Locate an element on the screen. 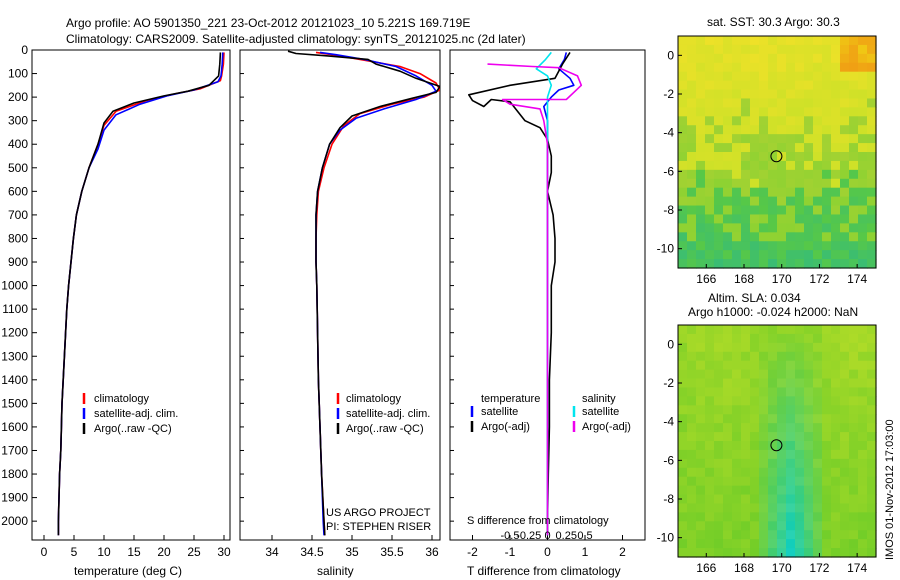 The image size is (900, 580). legend-label-argo: Argo(..raw -QC) is located at coordinates (385, 429).